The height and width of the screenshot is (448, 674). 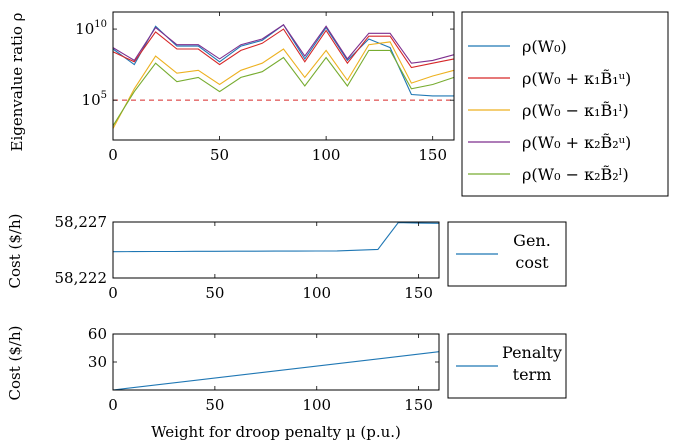 I want to click on y-tick-label: 1010, so click(x=91, y=28).